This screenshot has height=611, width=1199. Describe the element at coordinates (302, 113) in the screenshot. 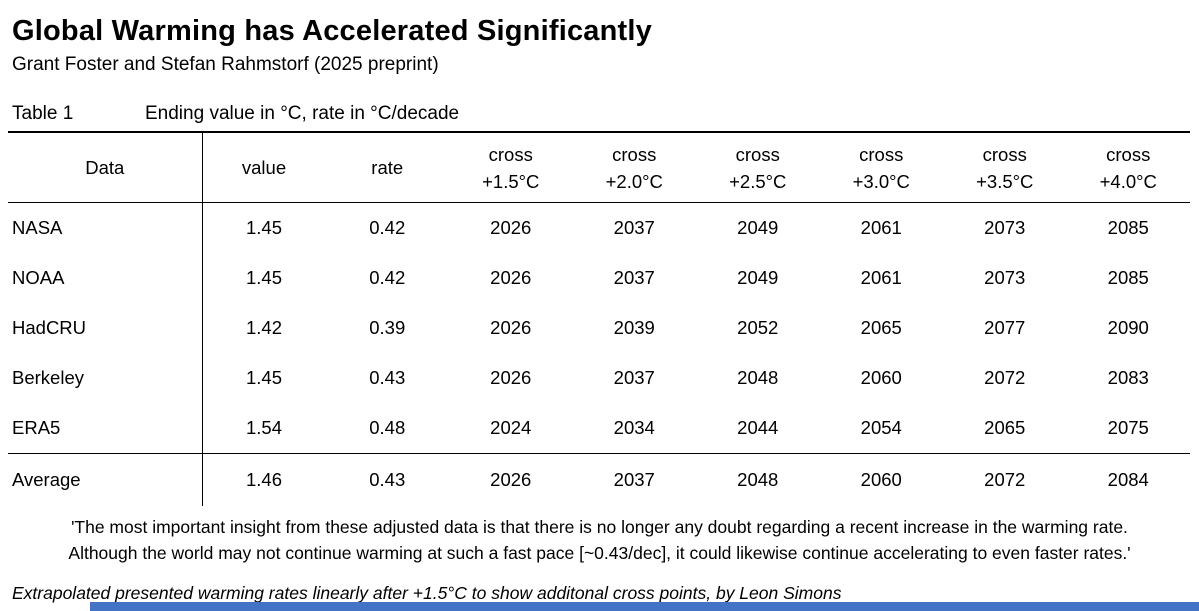

I see `table-caption: Ending value in °C, rate in °C/decade` at that location.